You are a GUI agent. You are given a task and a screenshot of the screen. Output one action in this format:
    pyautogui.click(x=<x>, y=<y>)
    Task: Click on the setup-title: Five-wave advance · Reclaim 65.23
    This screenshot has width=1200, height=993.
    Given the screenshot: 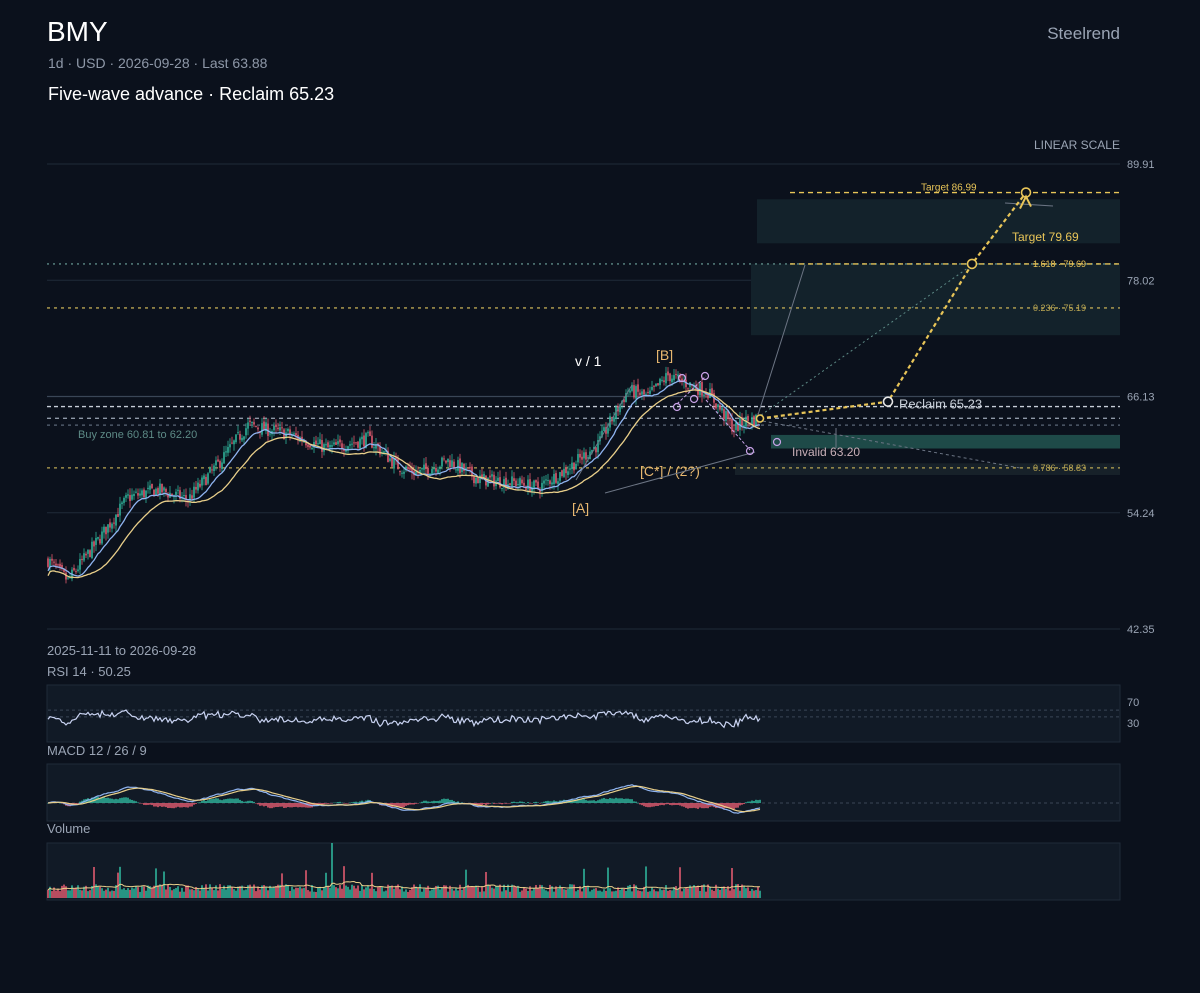 What is the action you would take?
    pyautogui.click(x=191, y=94)
    